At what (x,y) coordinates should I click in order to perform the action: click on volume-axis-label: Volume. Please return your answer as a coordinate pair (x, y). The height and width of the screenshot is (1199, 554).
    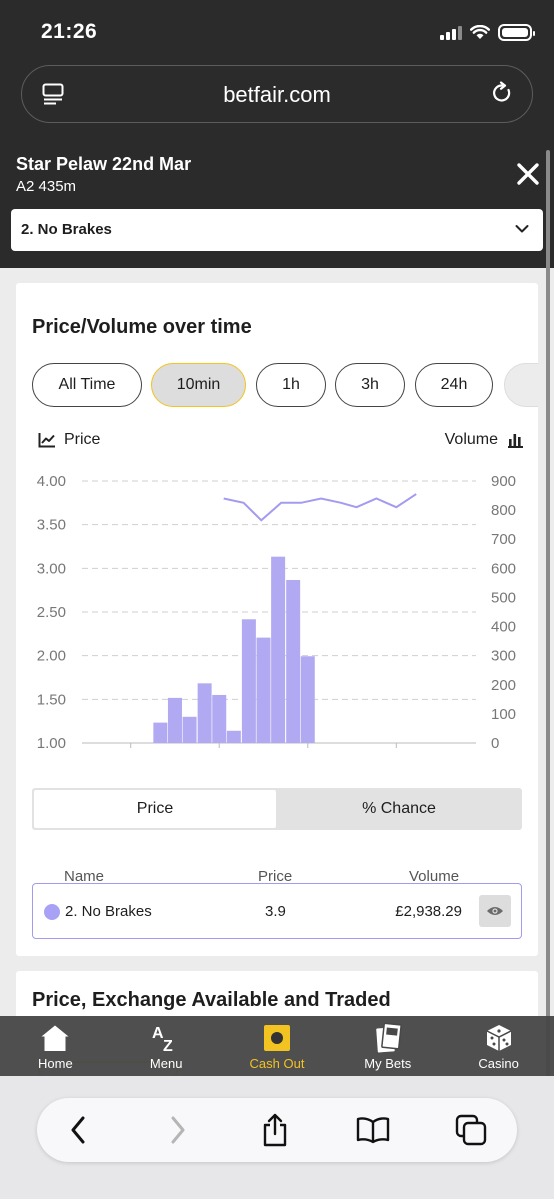
    Looking at the image, I should click on (471, 439).